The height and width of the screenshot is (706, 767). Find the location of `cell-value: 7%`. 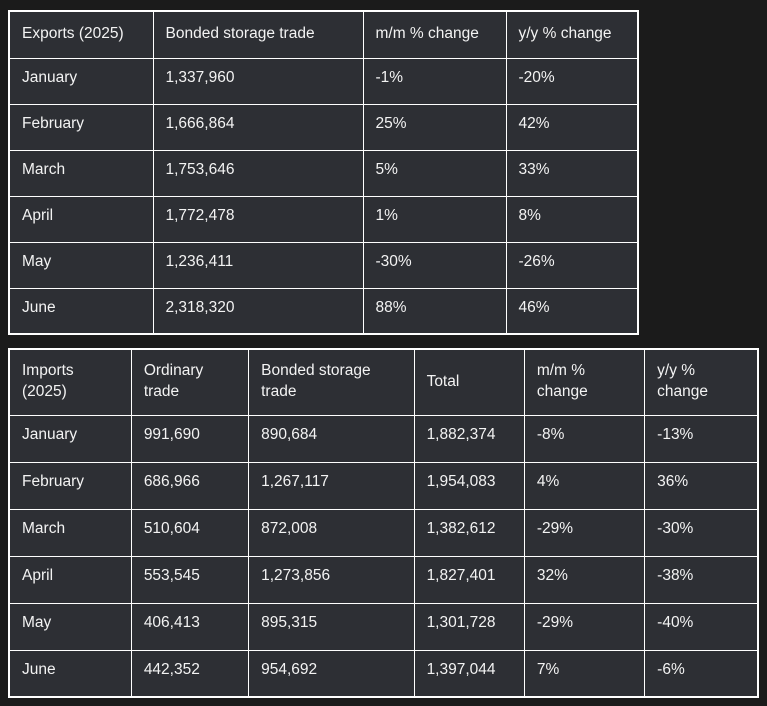

cell-value: 7% is located at coordinates (584, 673).